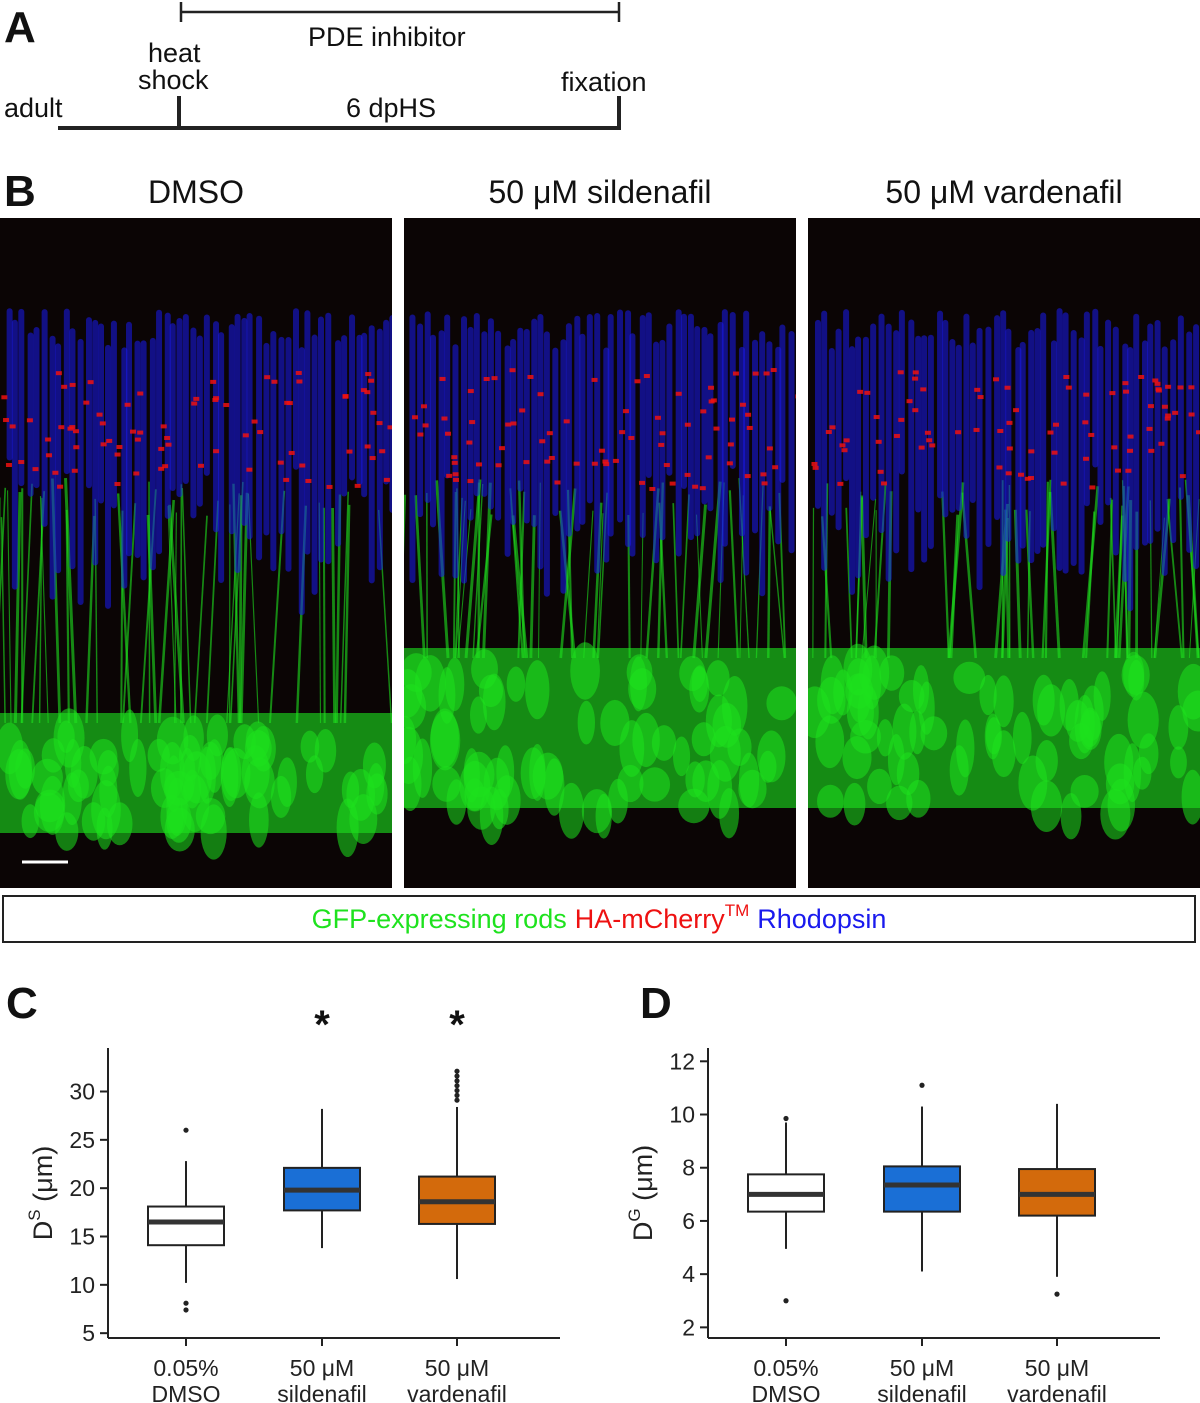 This screenshot has height=1403, width=1200. I want to click on fixation-label: fixation, so click(604, 82).